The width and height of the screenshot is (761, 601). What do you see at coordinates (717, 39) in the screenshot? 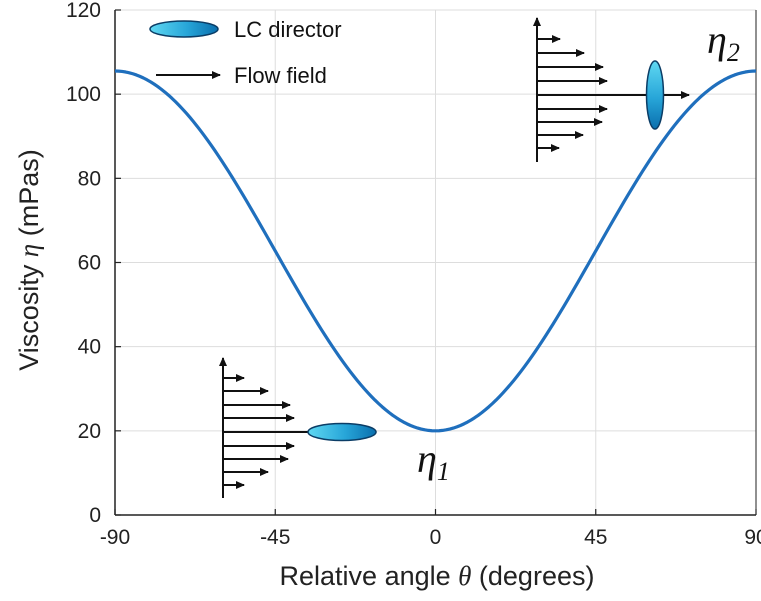
I see `eta2-symbol: η` at bounding box center [717, 39].